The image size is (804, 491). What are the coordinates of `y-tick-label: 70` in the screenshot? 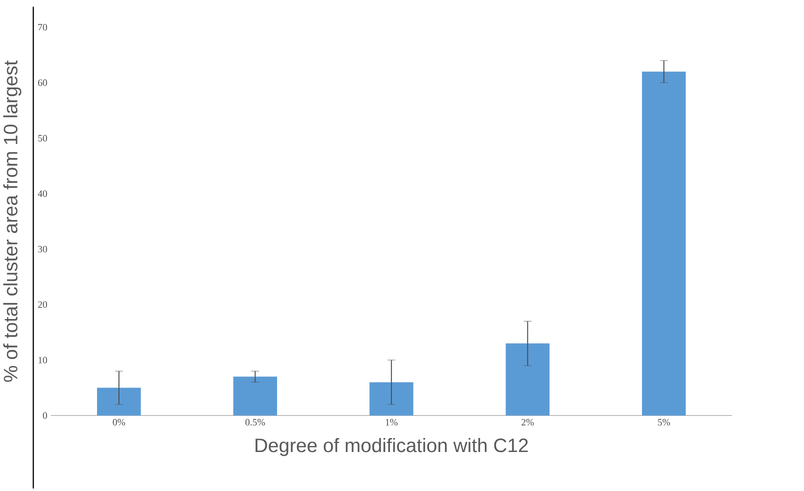 It's located at (43, 27).